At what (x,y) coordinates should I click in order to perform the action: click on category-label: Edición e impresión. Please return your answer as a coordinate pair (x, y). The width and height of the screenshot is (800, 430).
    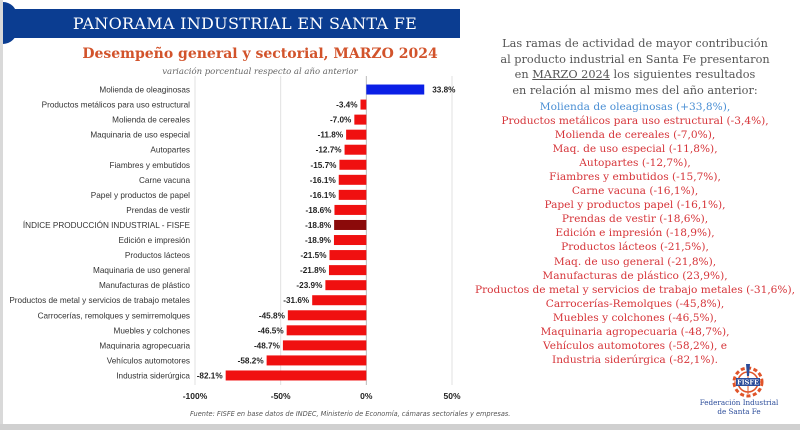
    Looking at the image, I should click on (155, 240).